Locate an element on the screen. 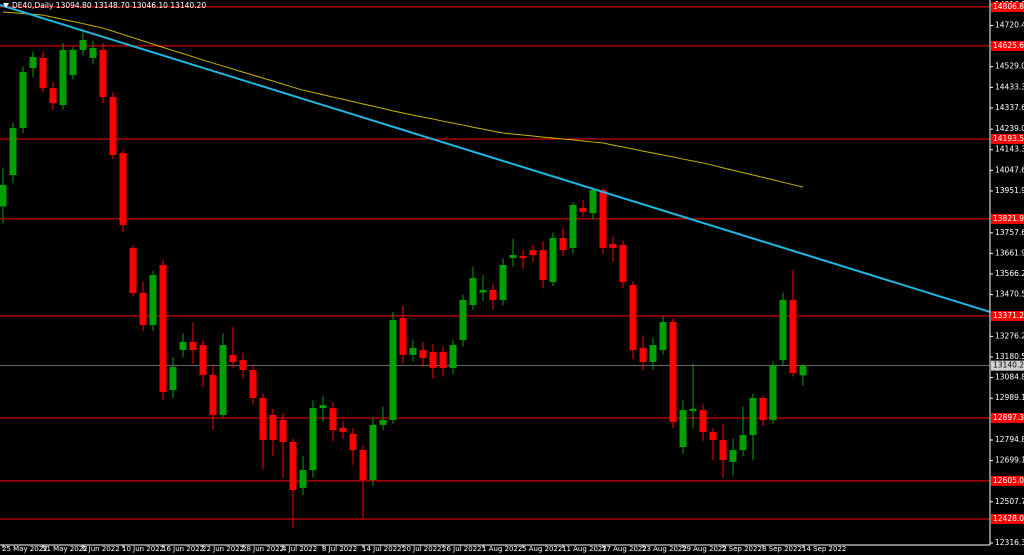 This screenshot has width=1024, height=555. x-tick-label: 17 Aug 2022 is located at coordinates (624, 549).